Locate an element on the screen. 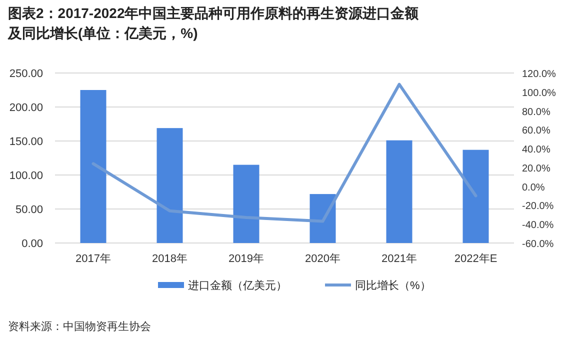  x-tick-label: 2022年E is located at coordinates (476, 259).